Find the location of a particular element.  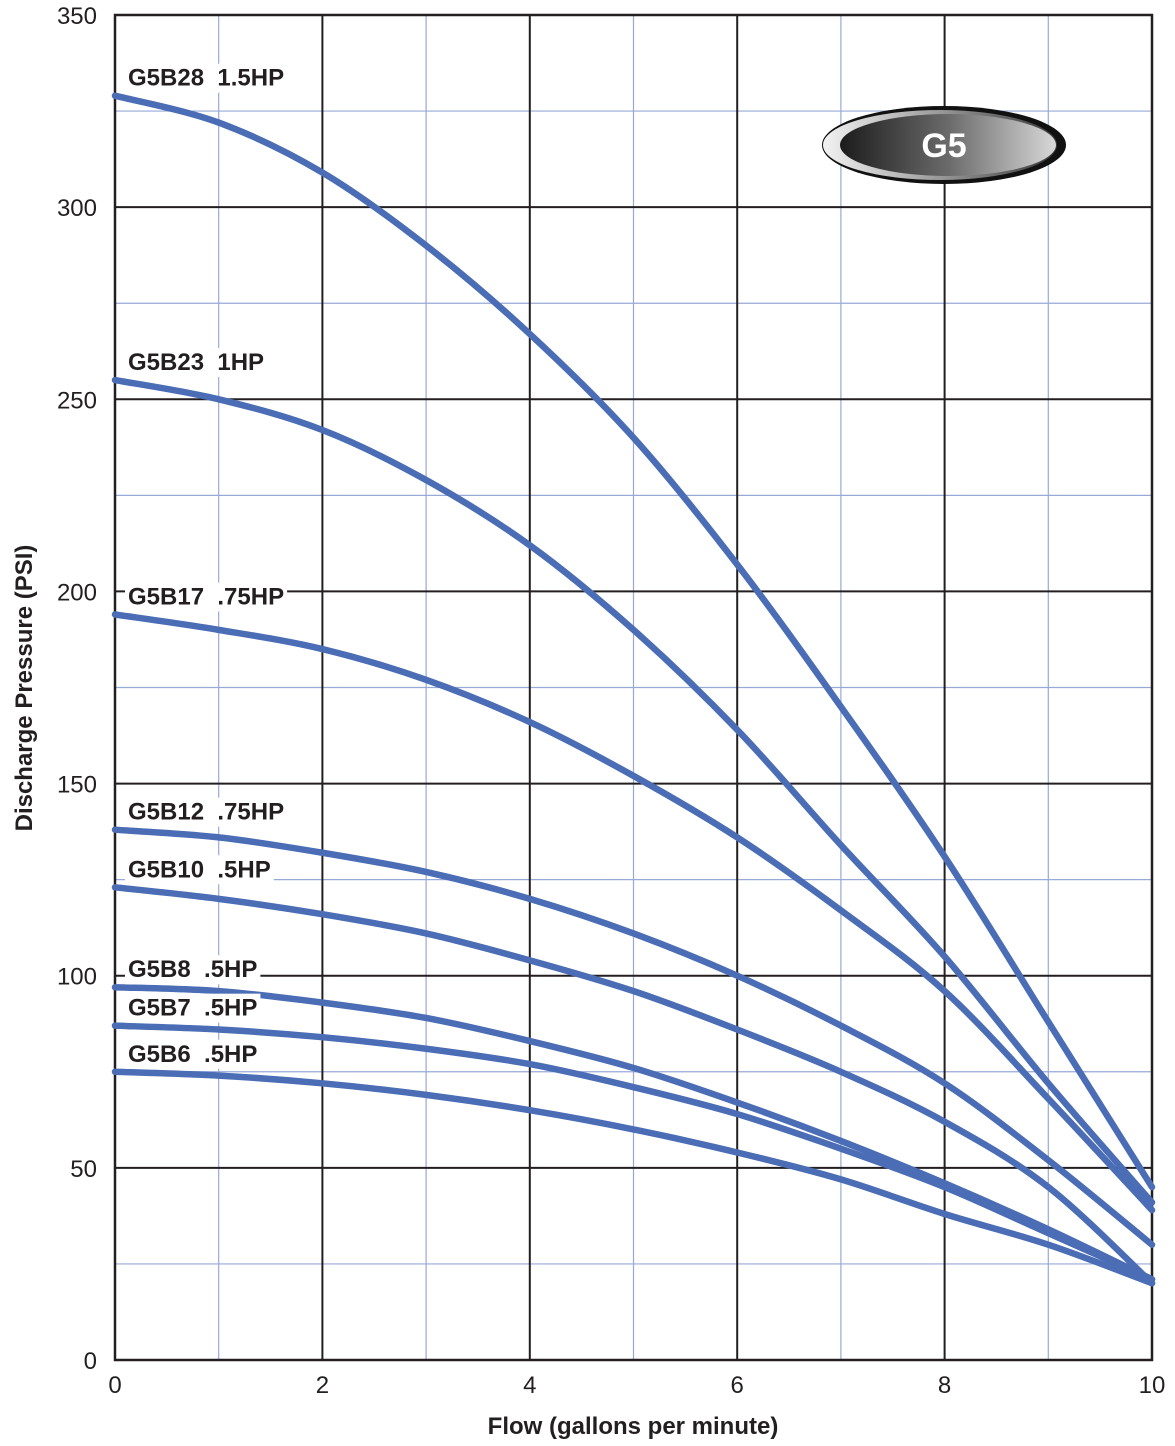

g5-badge-label: G5 is located at coordinates (943, 146).